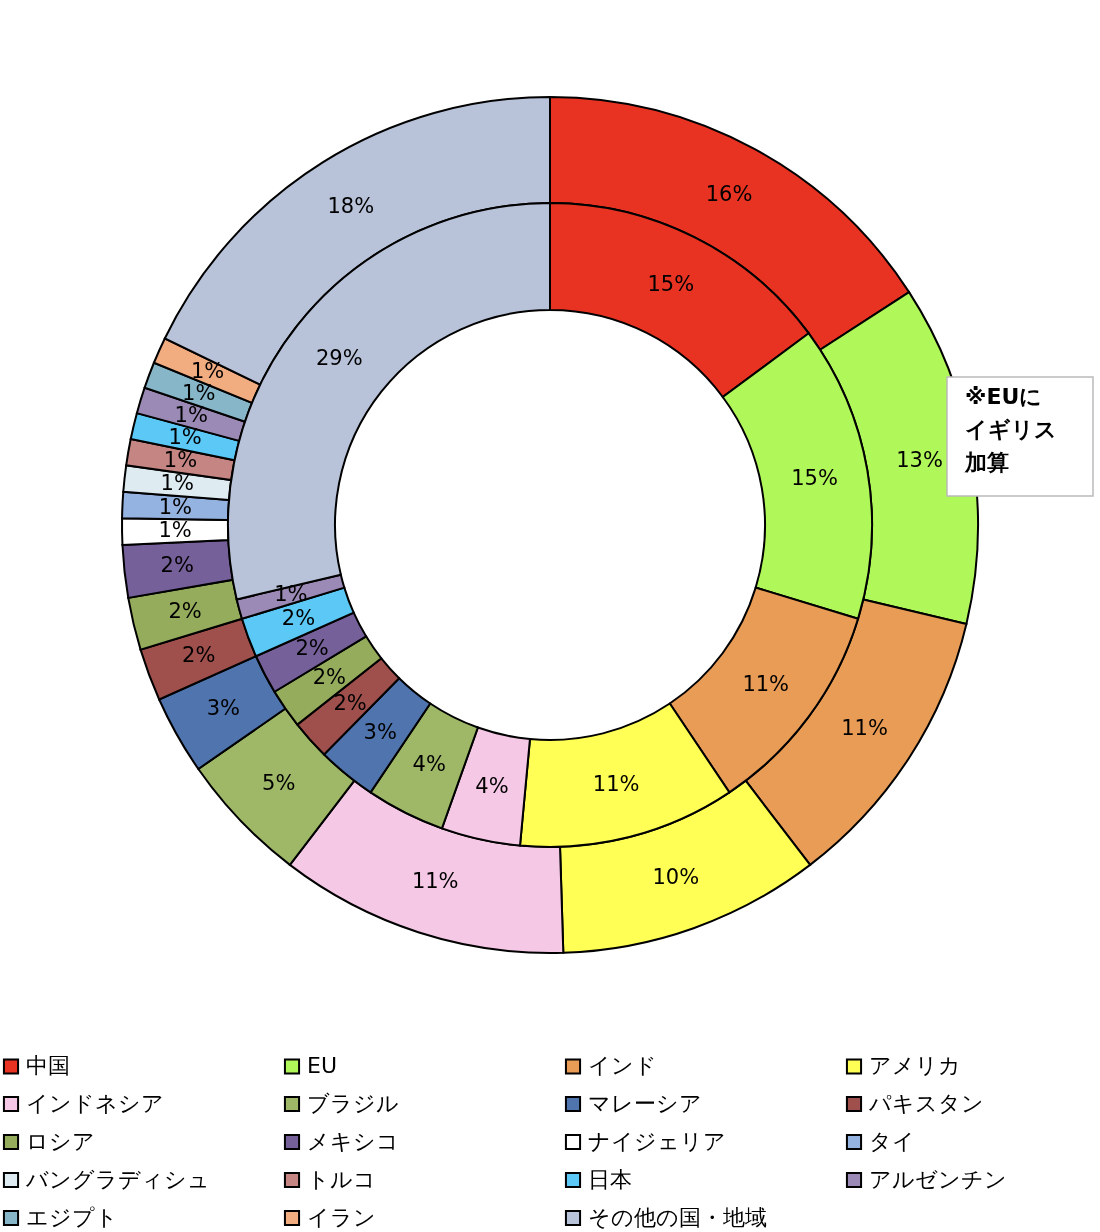 The width and height of the screenshot is (1100, 1232). I want to click on legend-label: インドネシア, so click(95, 1103).